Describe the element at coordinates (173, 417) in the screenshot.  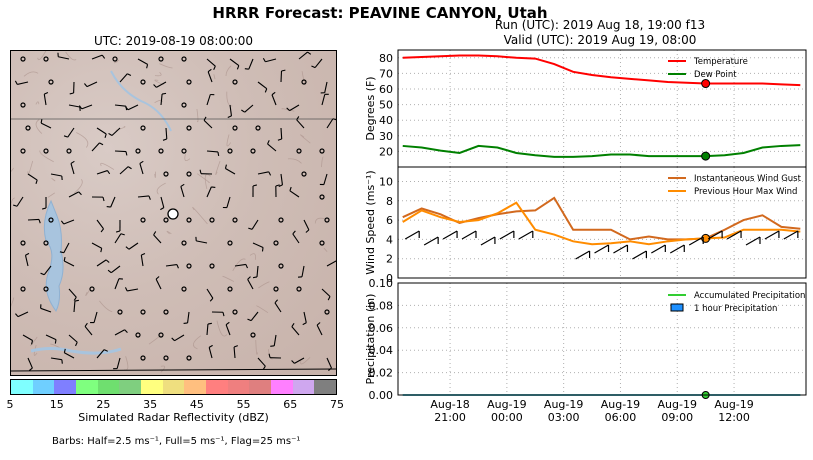
I see `colorbar-label: Simulated Radar Reflectivity (dBZ)` at that location.